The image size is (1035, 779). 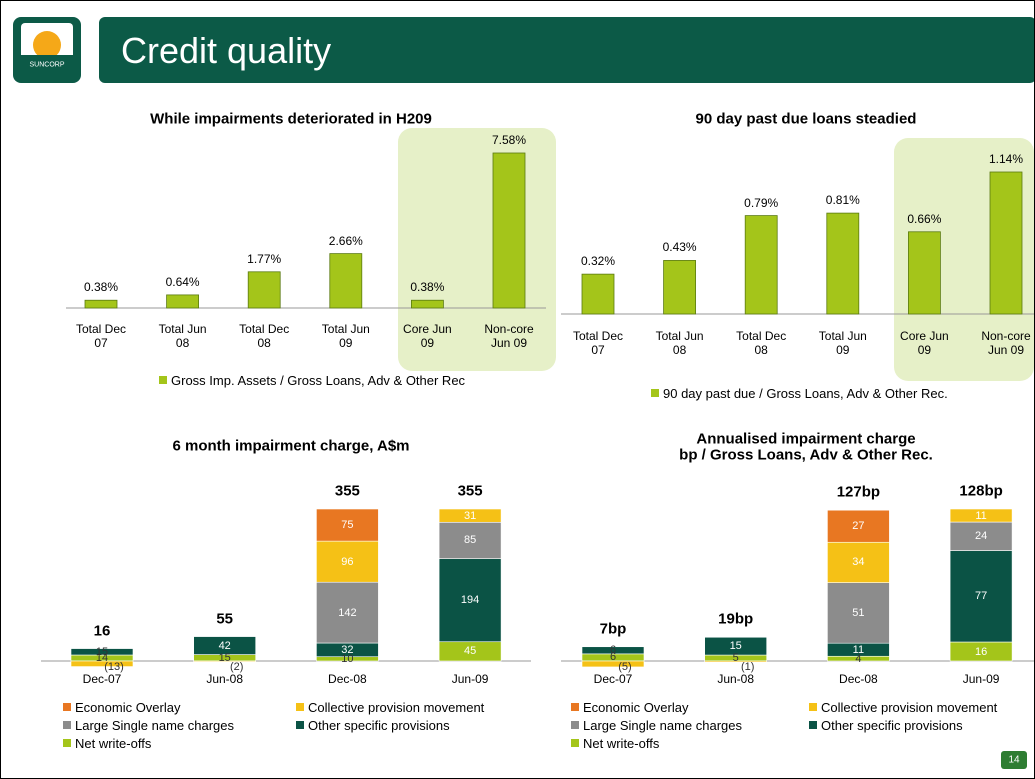 I want to click on legend-label: Other specific provisions, so click(x=379, y=725).